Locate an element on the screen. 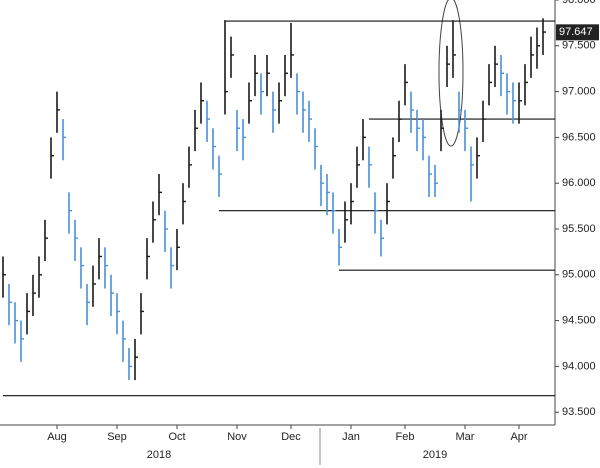  year-label: 2018 is located at coordinates (159, 455).